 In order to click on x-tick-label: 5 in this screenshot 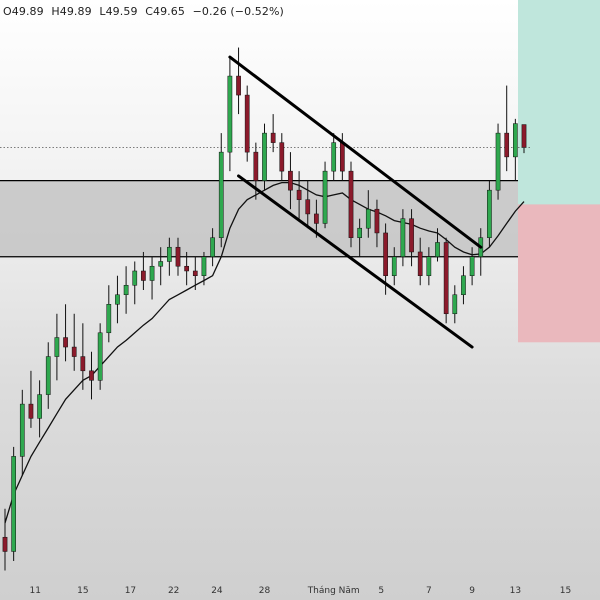, I will do `click(381, 591)`.